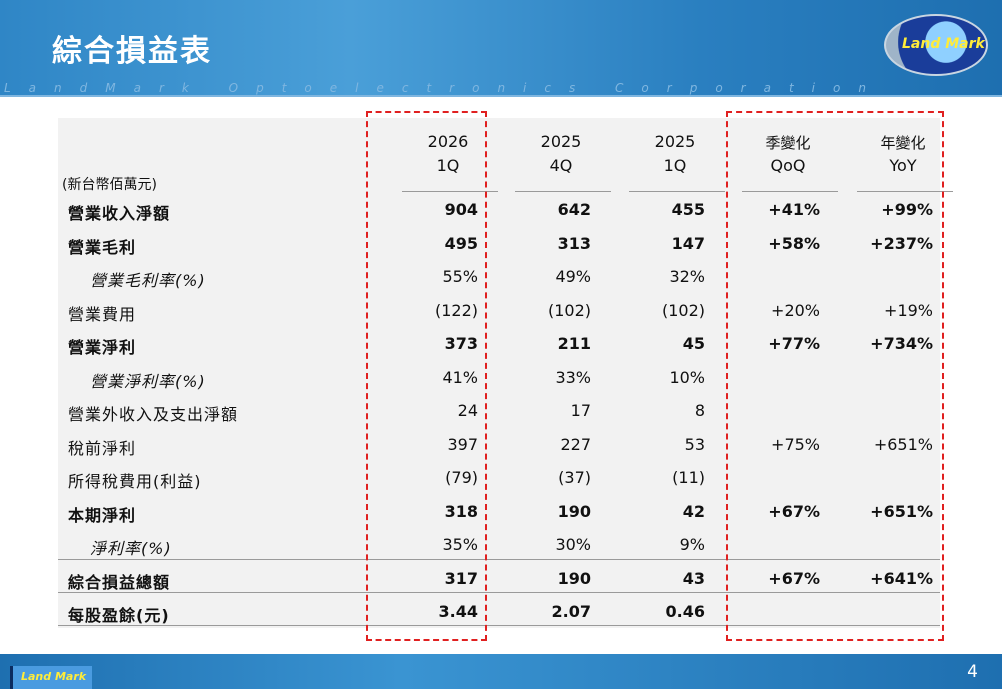 This screenshot has width=1002, height=689. What do you see at coordinates (907, 209) in the screenshot?
I see `table-cell: +99%` at bounding box center [907, 209].